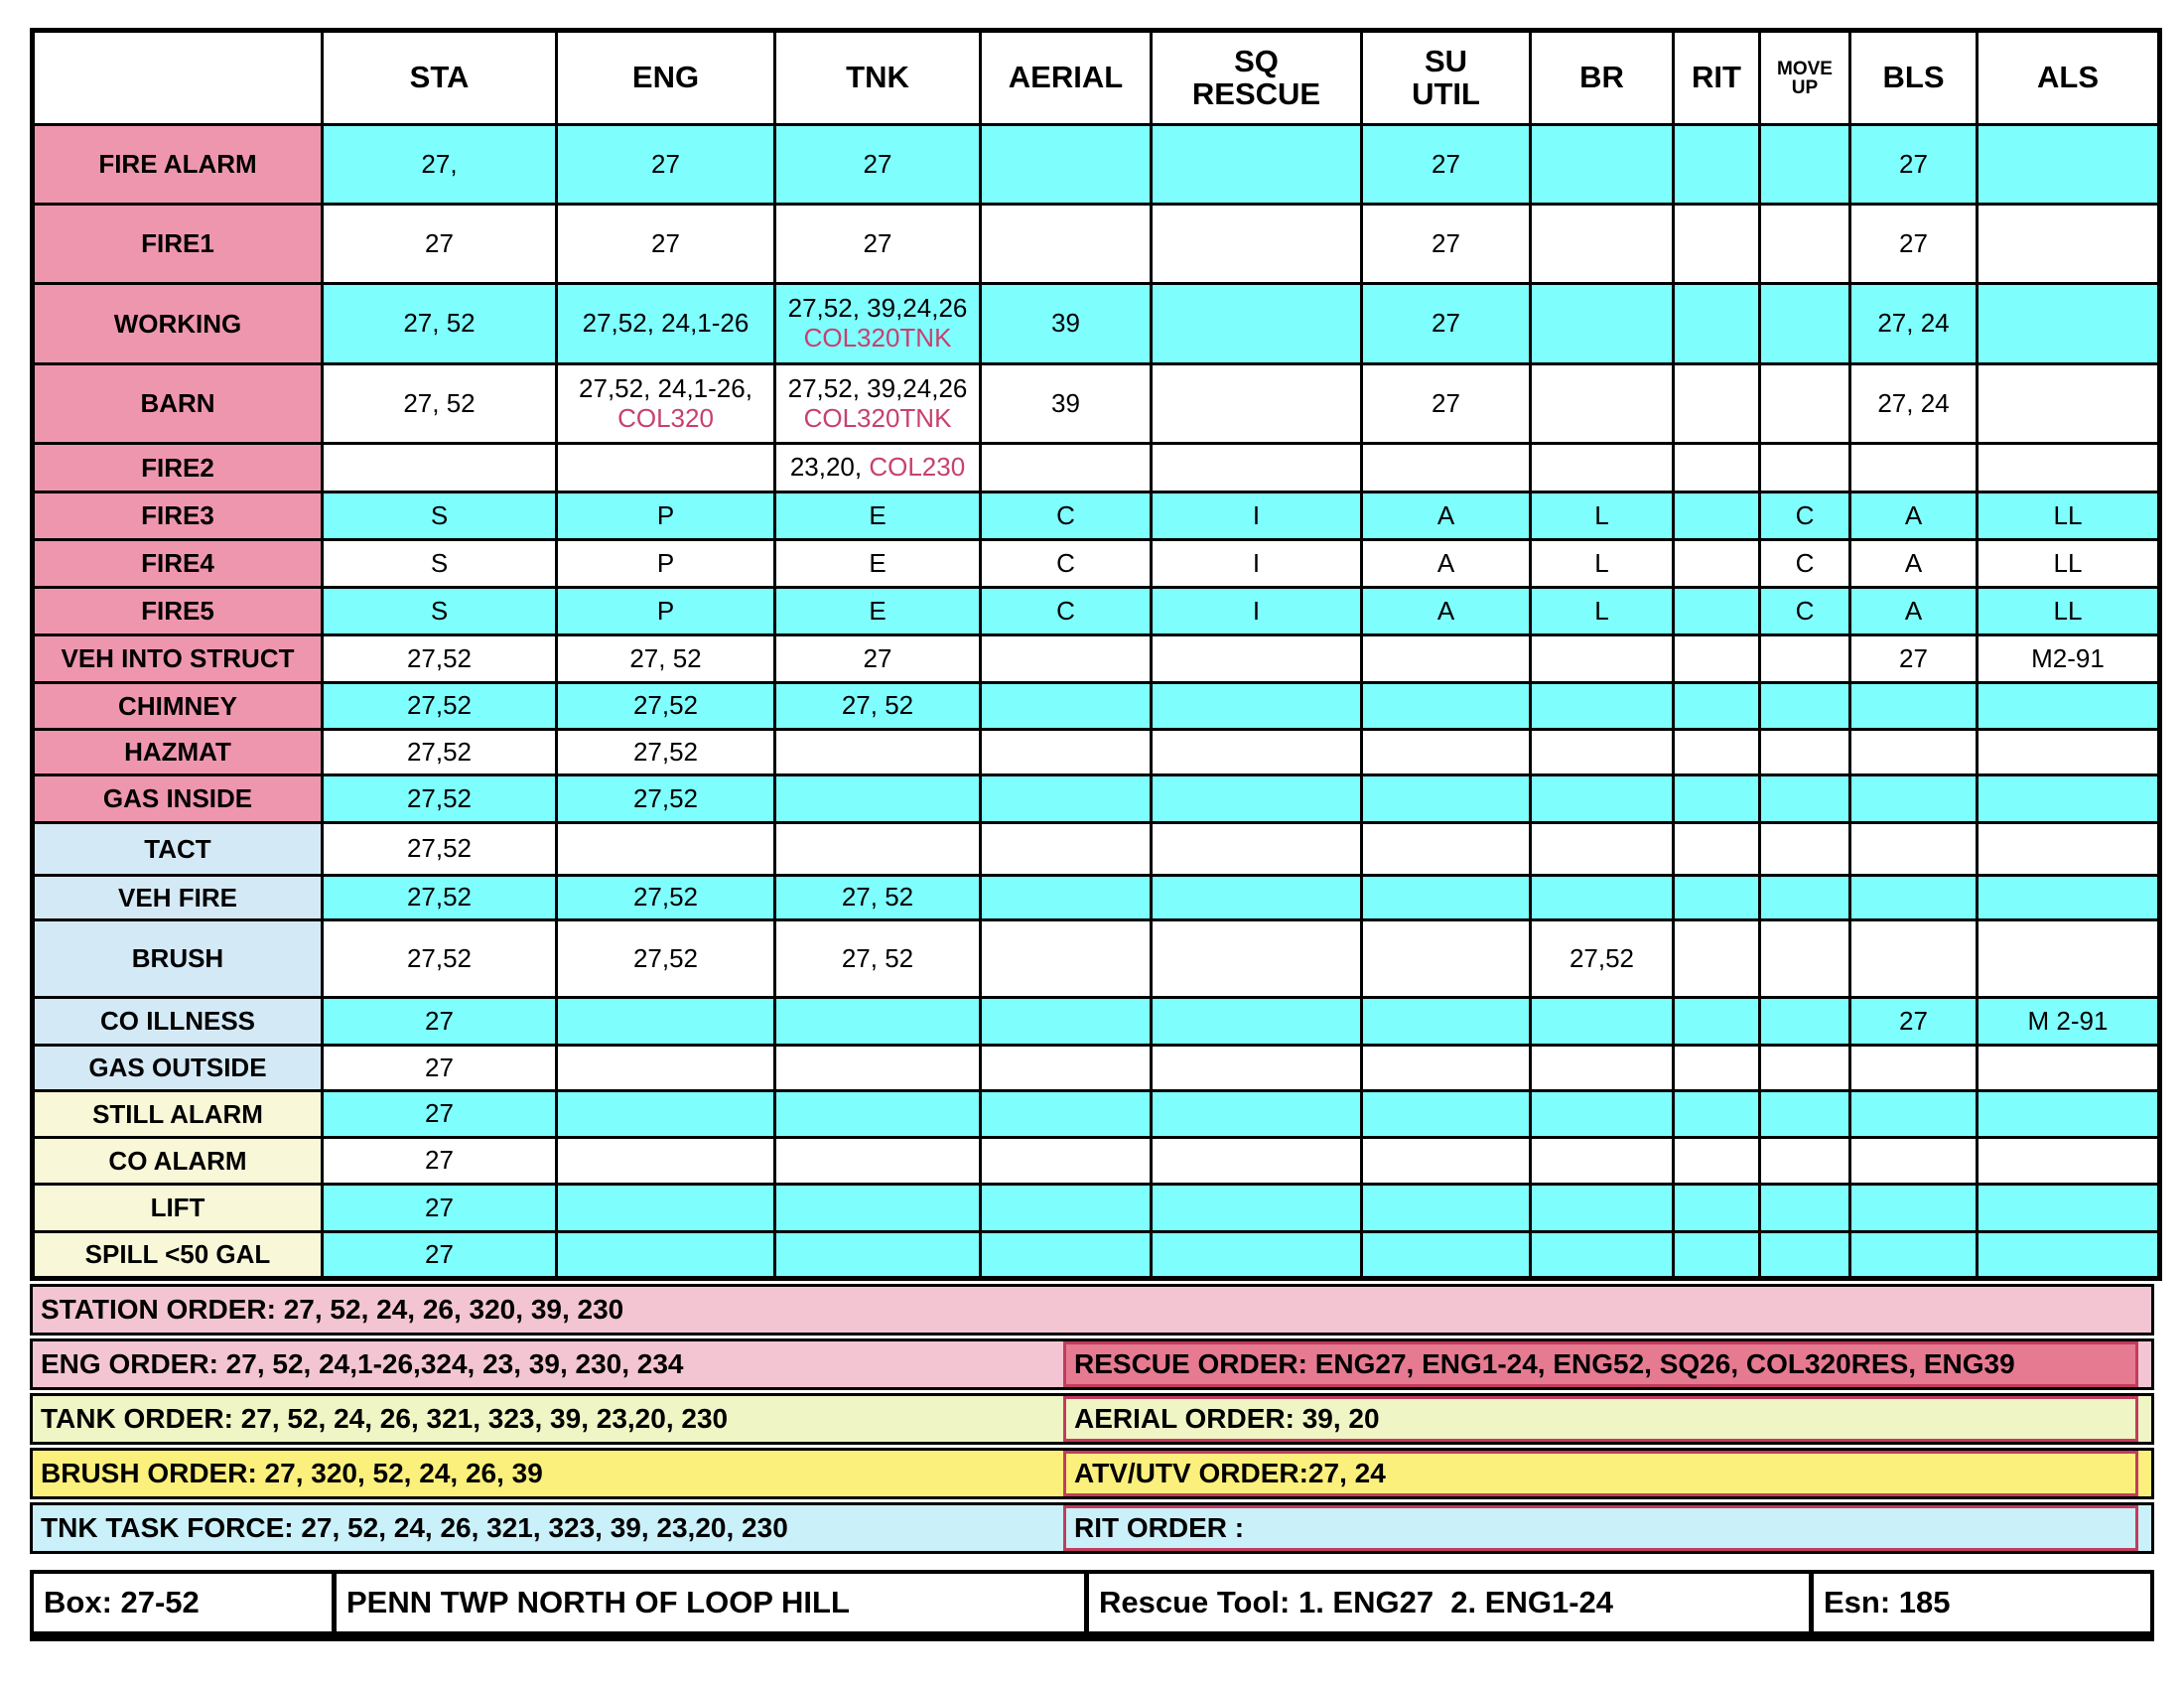 The height and width of the screenshot is (1688, 2184). What do you see at coordinates (439, 516) in the screenshot?
I see `cell-fire3-STA: S` at bounding box center [439, 516].